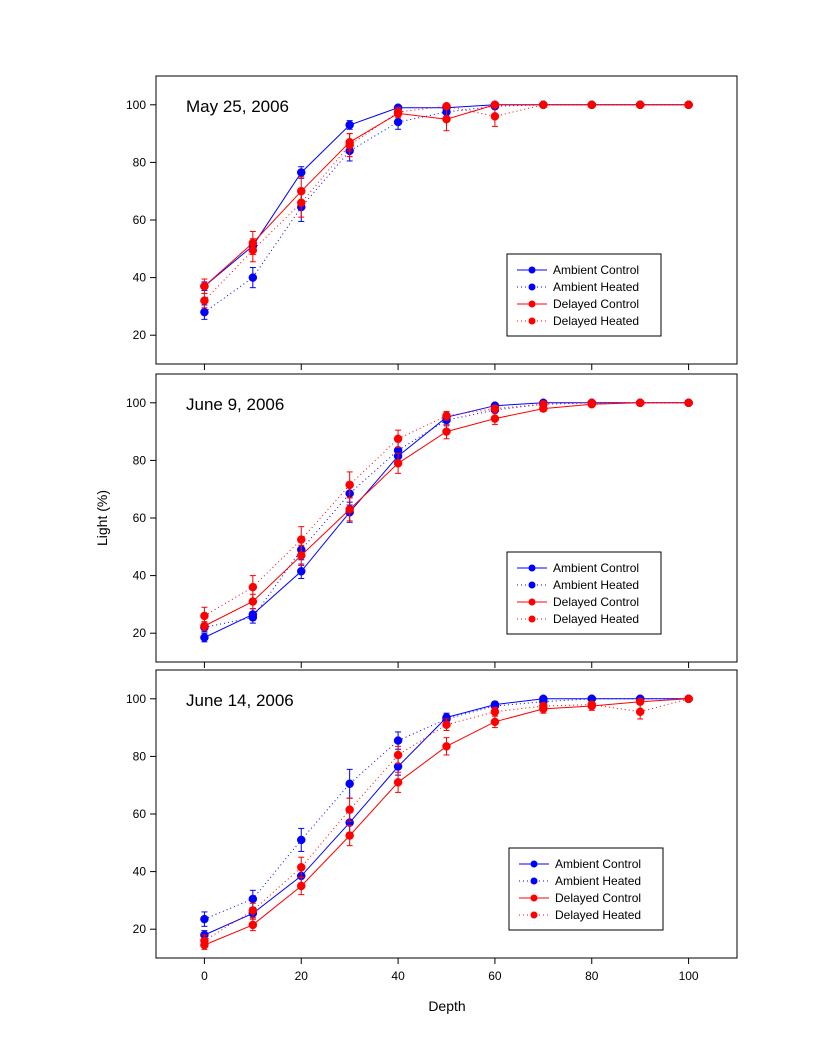 This screenshot has width=816, height=1056. I want to click on y-axis-title: Light (%), so click(102, 518).